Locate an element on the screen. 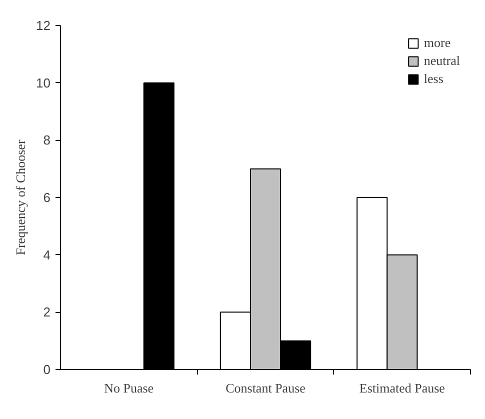 This screenshot has width=485, height=419. y-tick-label: 10 is located at coordinates (43, 82).